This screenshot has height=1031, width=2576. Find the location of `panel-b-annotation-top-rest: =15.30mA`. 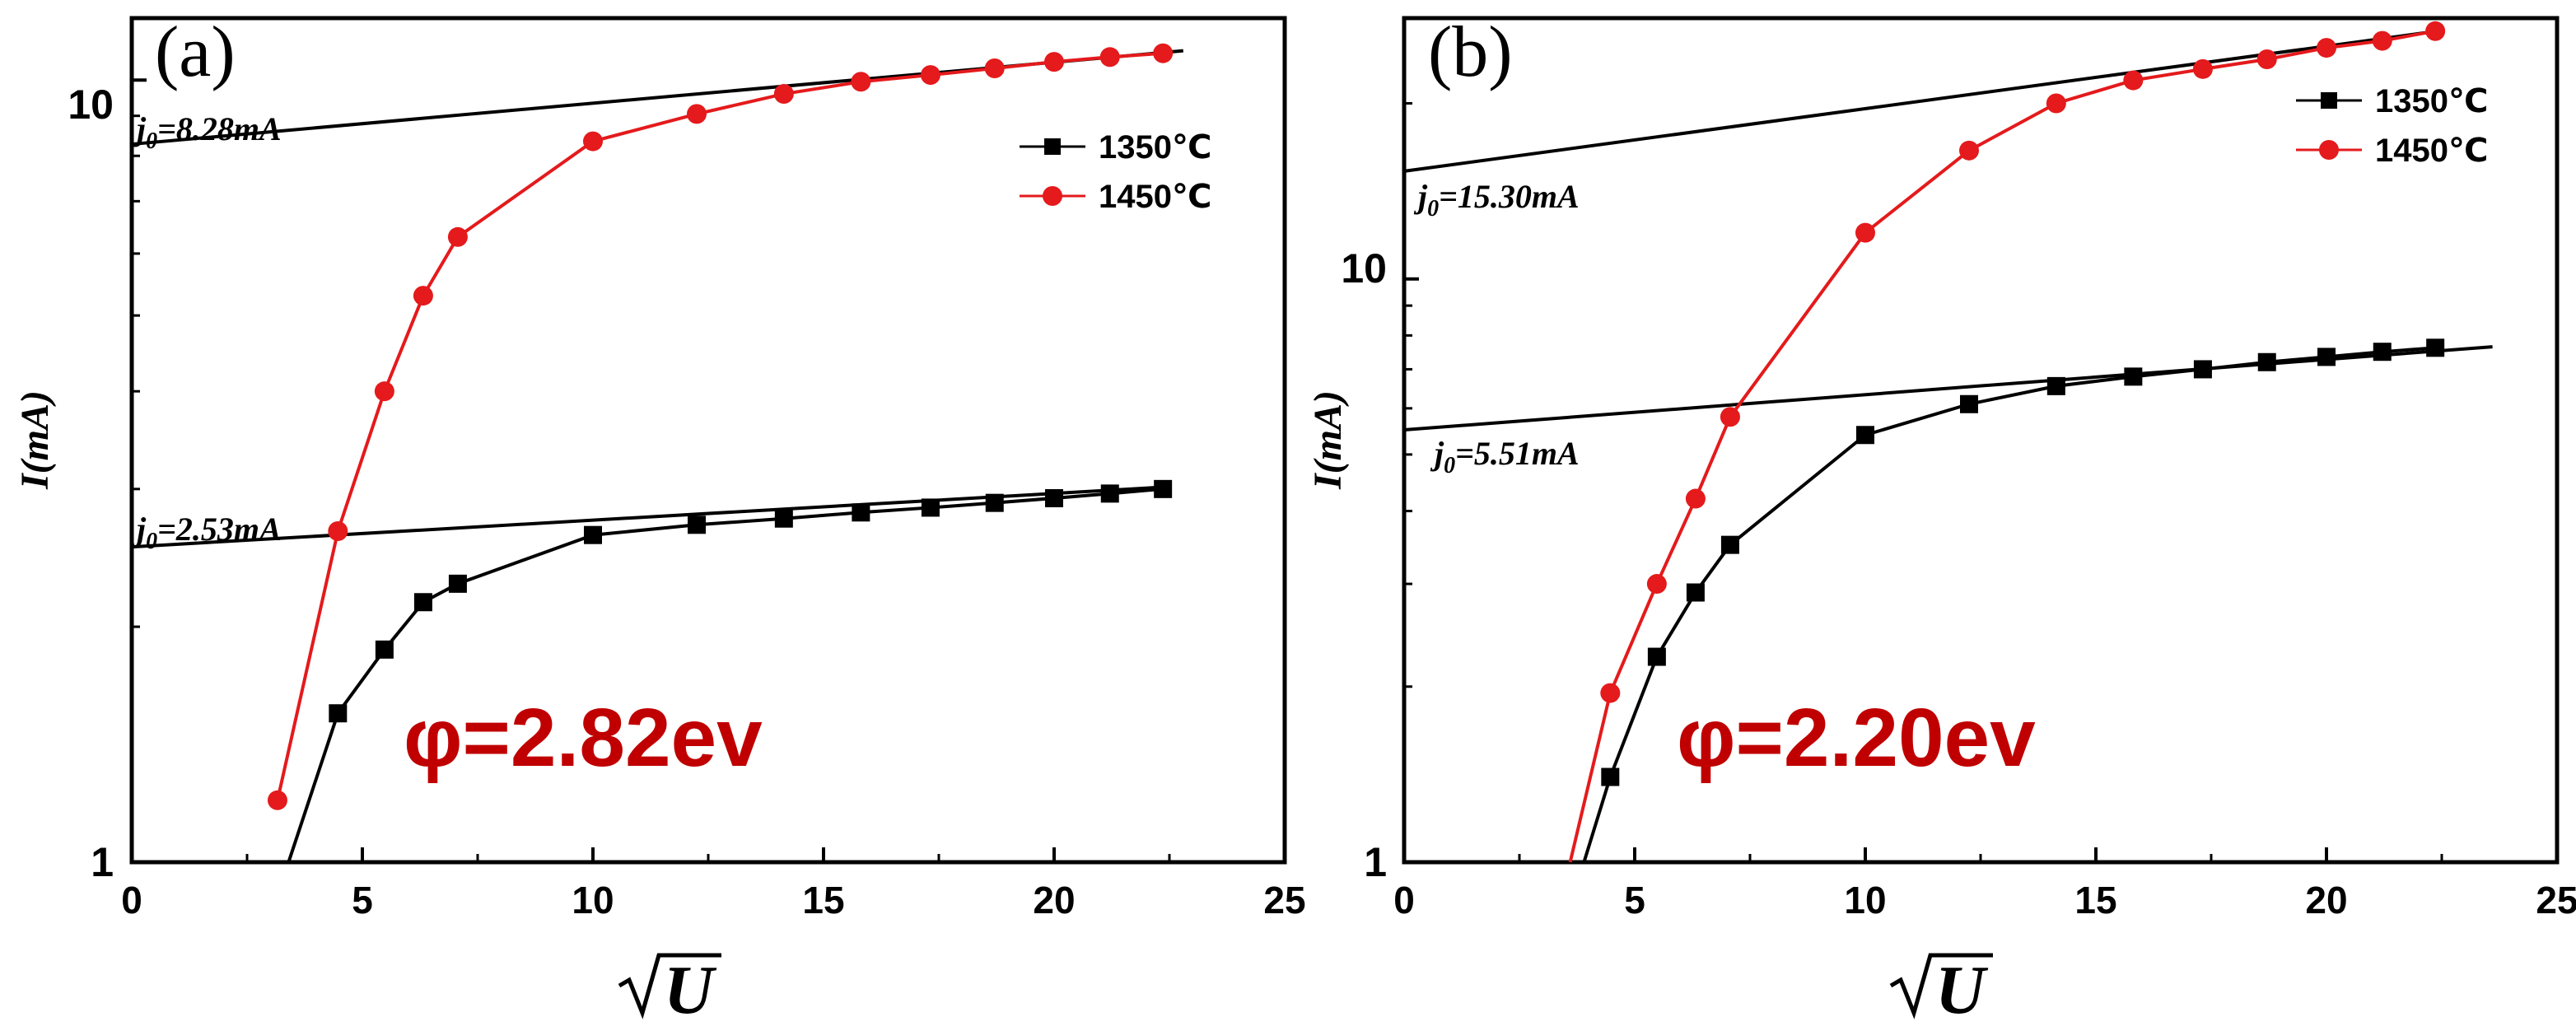

panel-b-annotation-top-rest: =15.30mA is located at coordinates (1509, 196).